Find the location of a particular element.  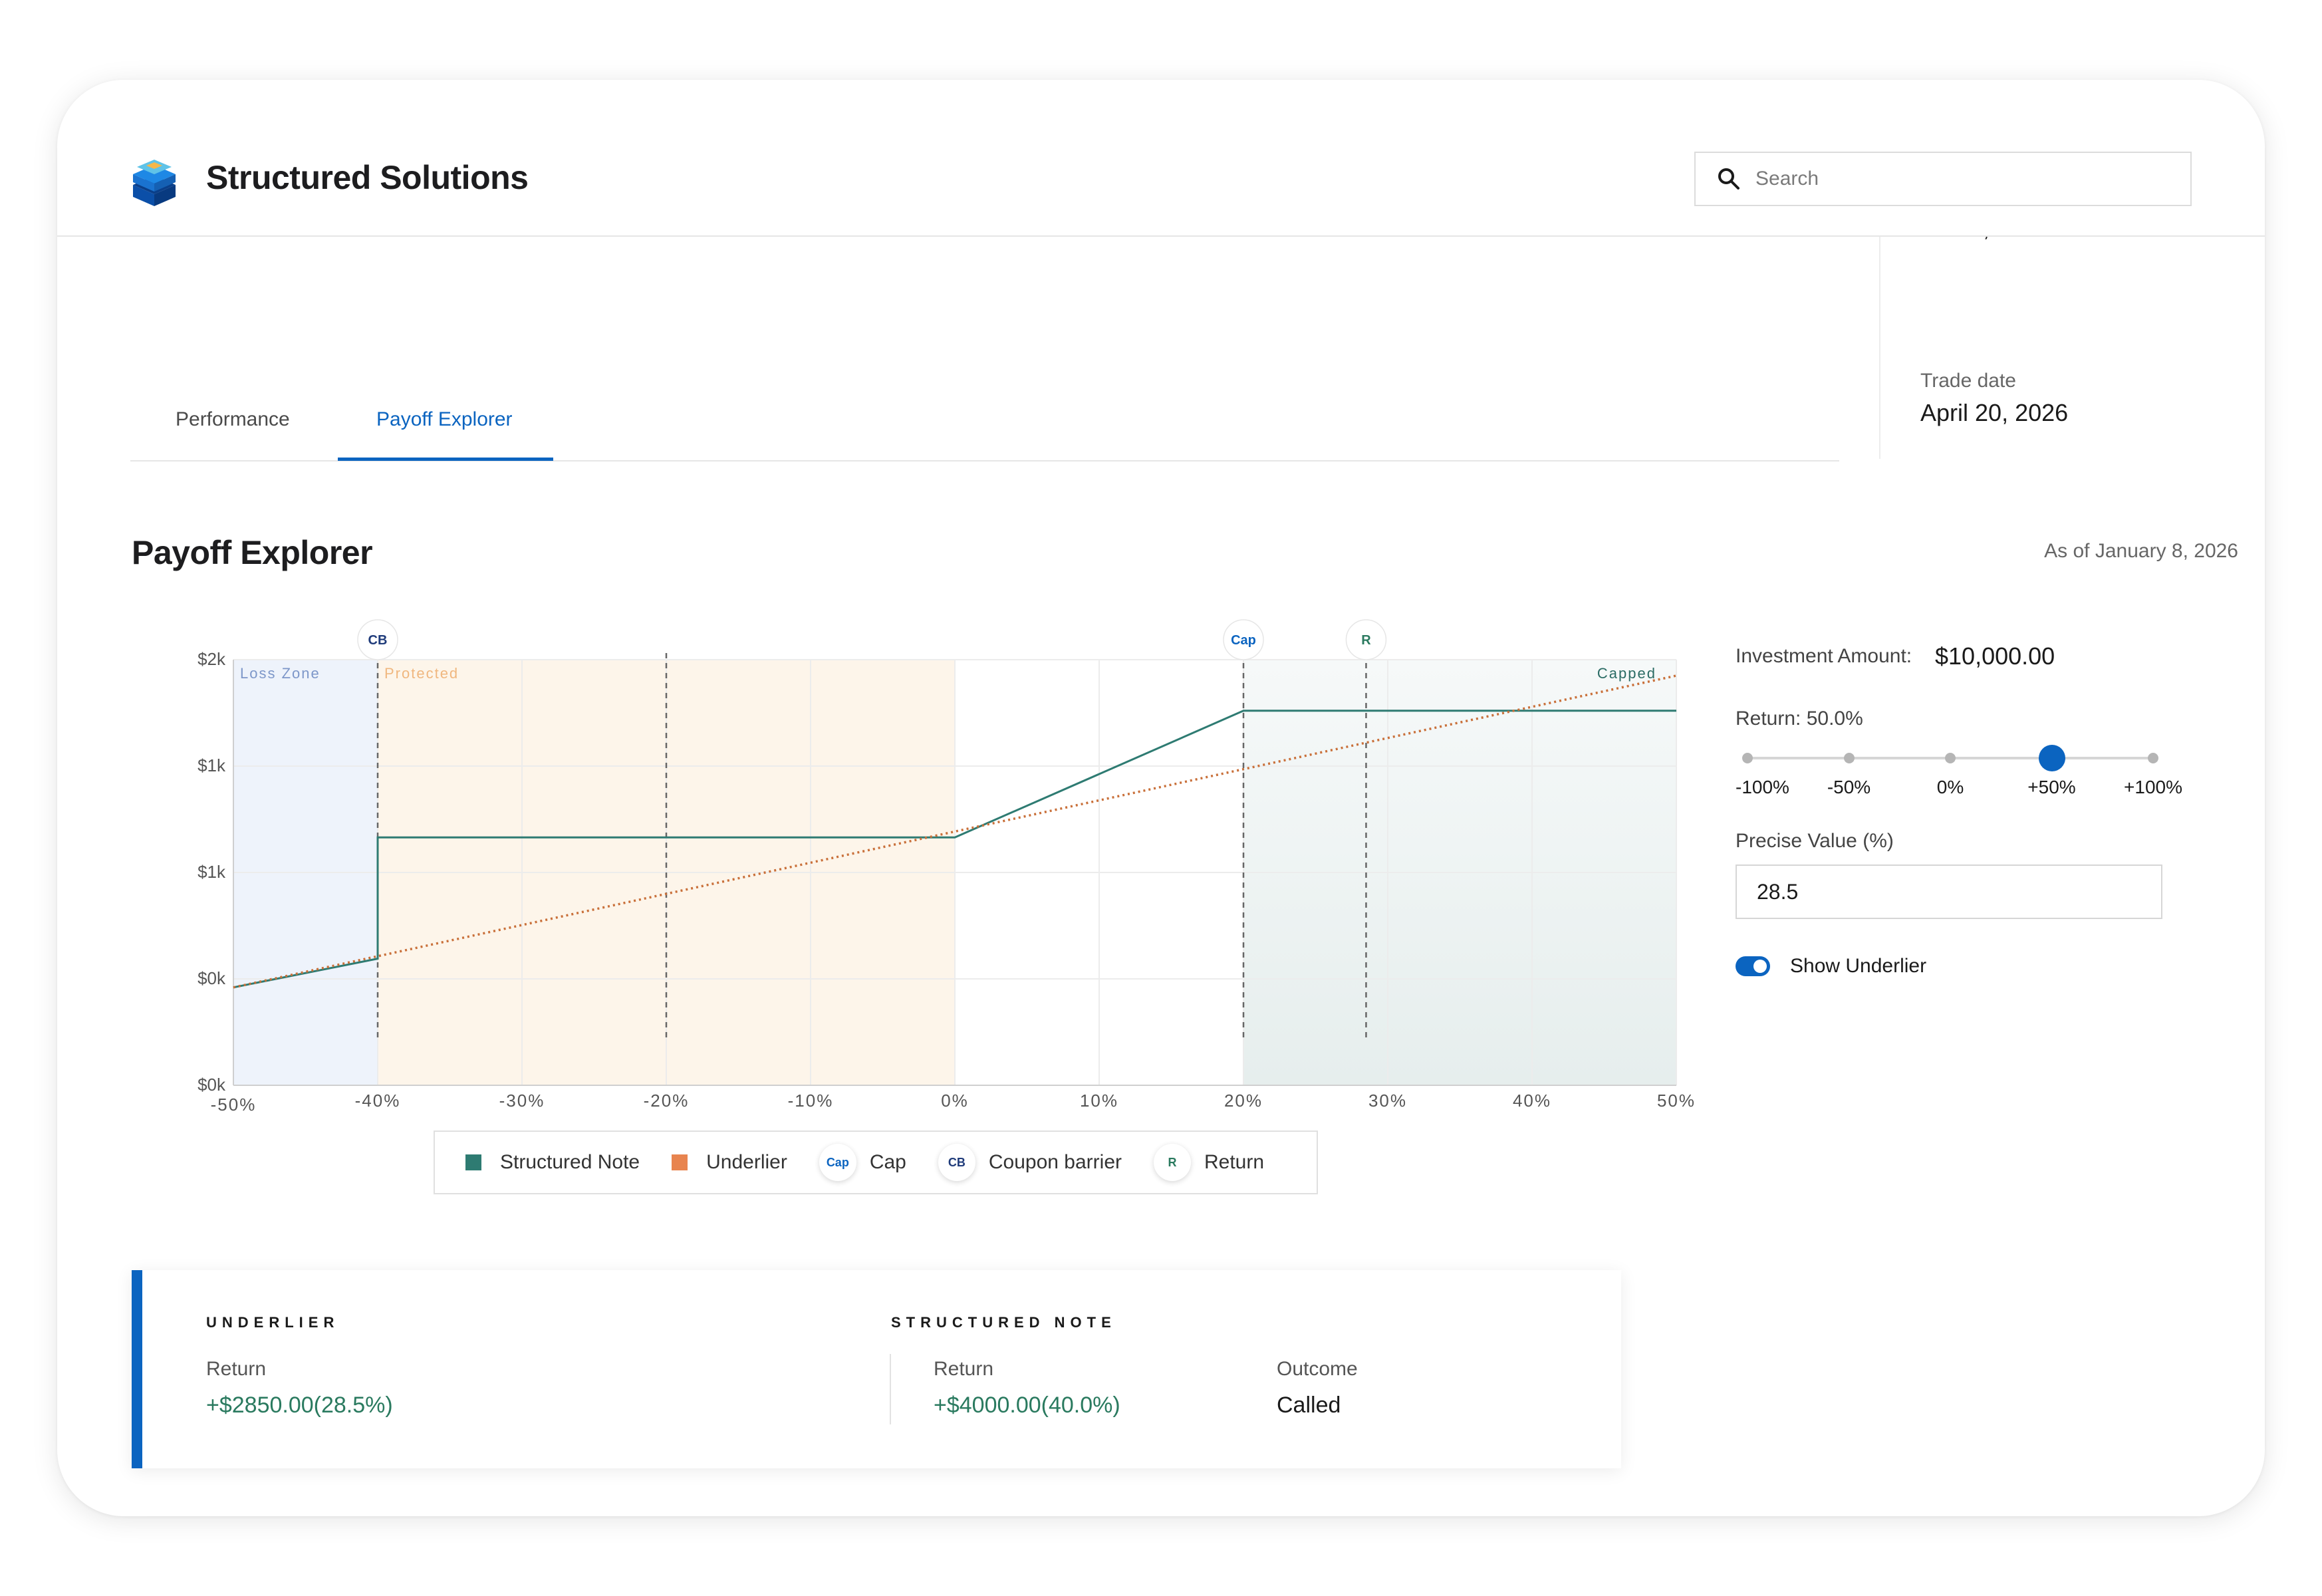

precise-value-label: Precise Value (%) is located at coordinates (1815, 841).